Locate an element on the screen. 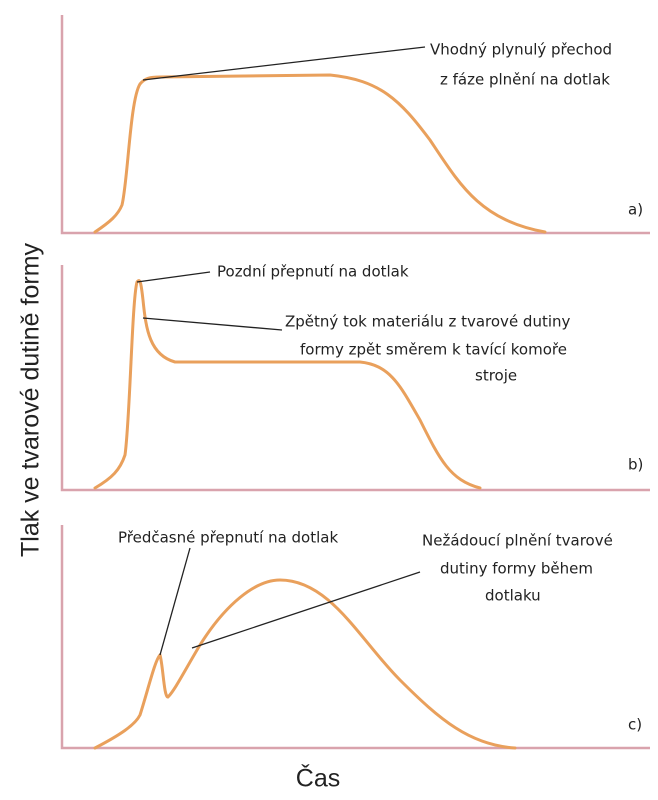  panel-label: a) is located at coordinates (635, 210).